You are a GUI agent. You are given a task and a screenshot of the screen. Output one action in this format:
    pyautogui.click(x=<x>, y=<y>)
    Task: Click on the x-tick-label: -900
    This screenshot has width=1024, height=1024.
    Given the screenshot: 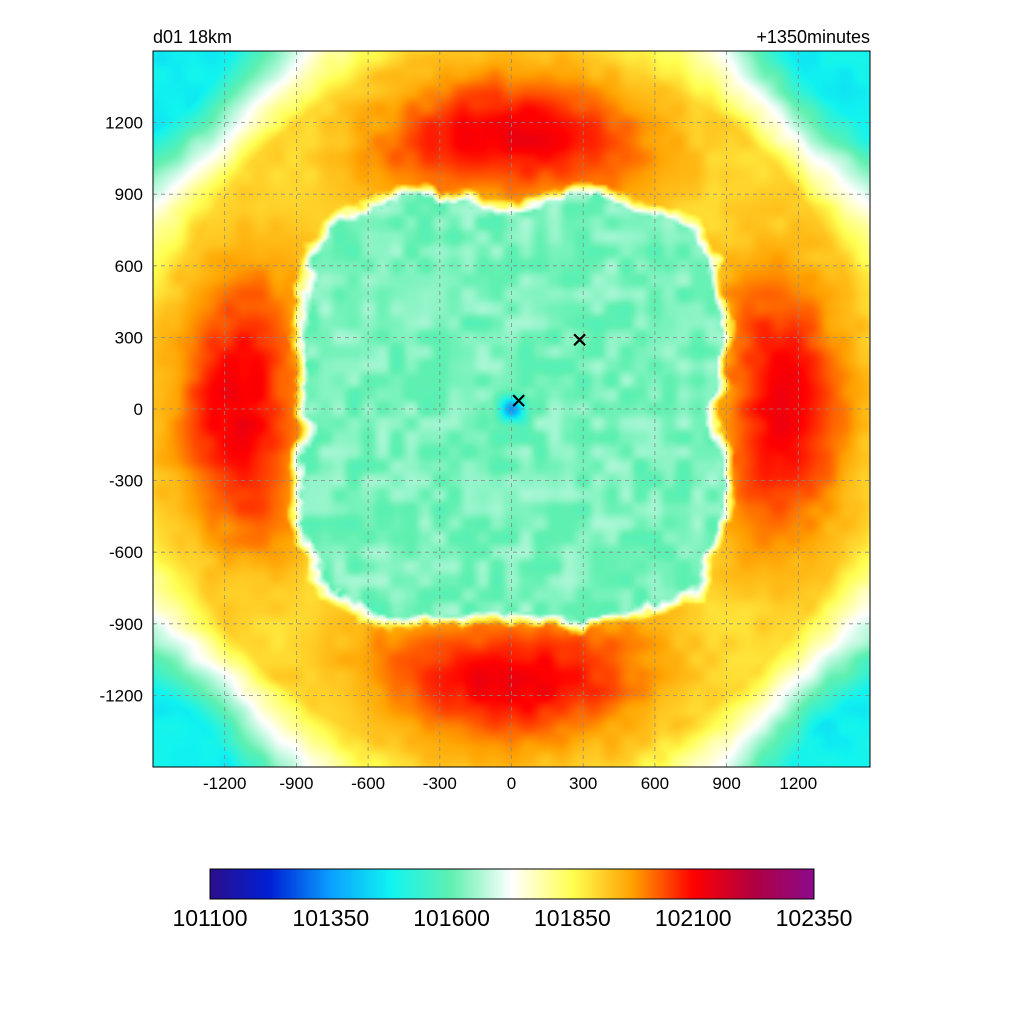 What is the action you would take?
    pyautogui.click(x=296, y=783)
    